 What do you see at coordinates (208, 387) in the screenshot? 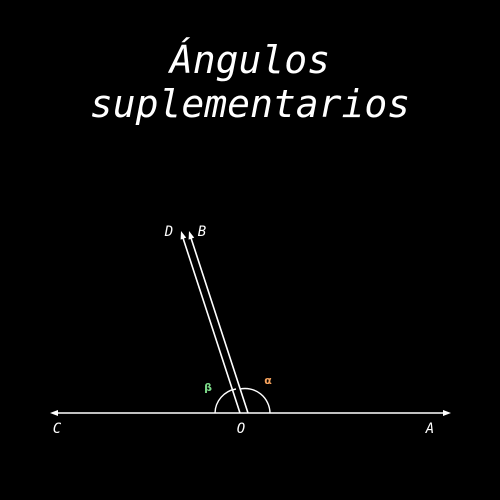
I see `angle-beta-label: β` at bounding box center [208, 387].